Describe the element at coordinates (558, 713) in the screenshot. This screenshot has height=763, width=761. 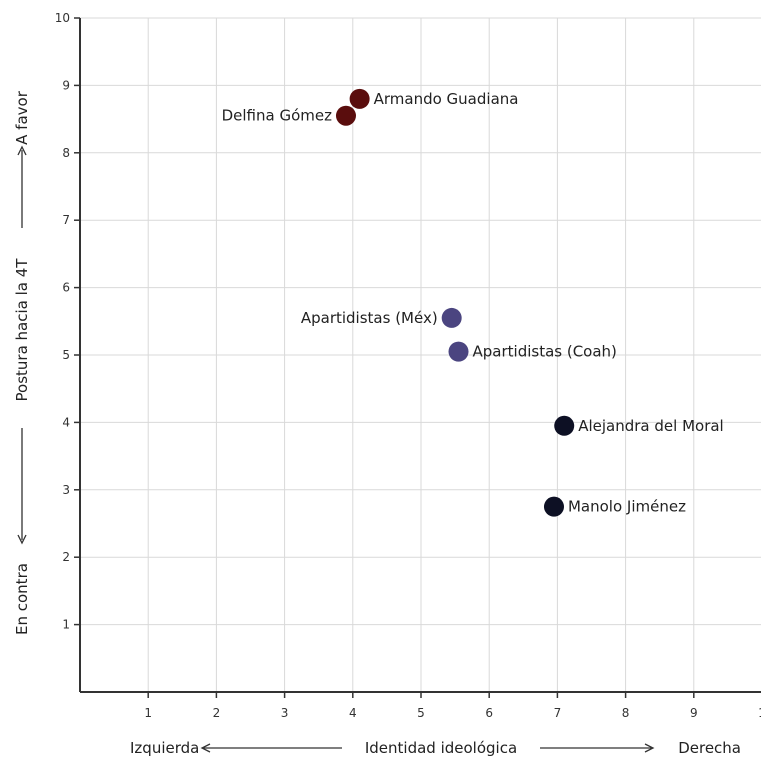
I see `x-tick-label: 7` at that location.